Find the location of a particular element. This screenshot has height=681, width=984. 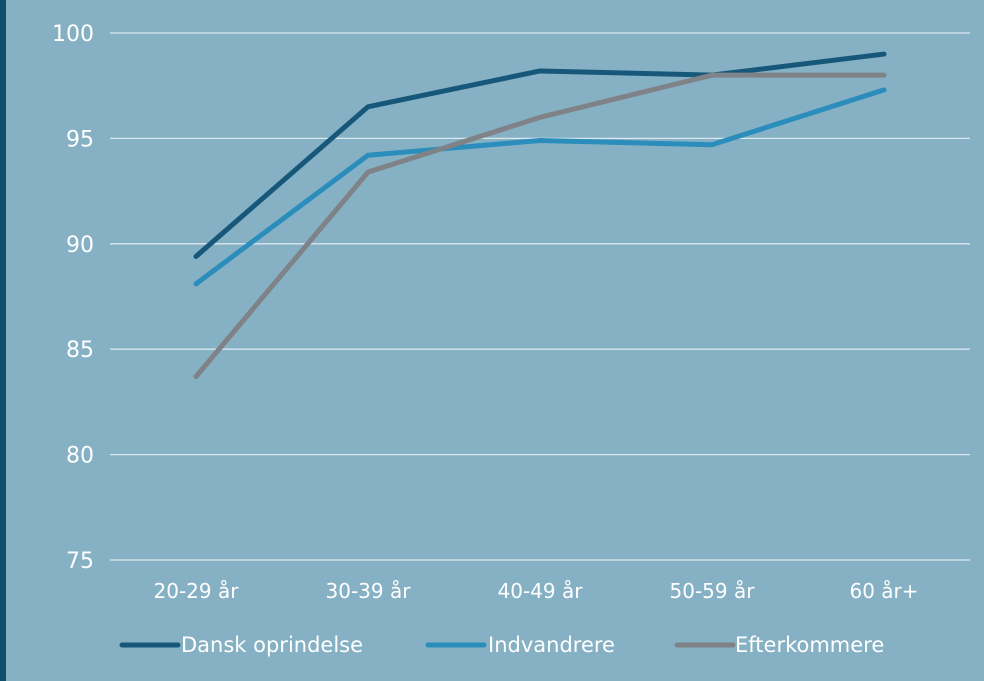

legend-item: Dansk oprindelse is located at coordinates (241, 645).